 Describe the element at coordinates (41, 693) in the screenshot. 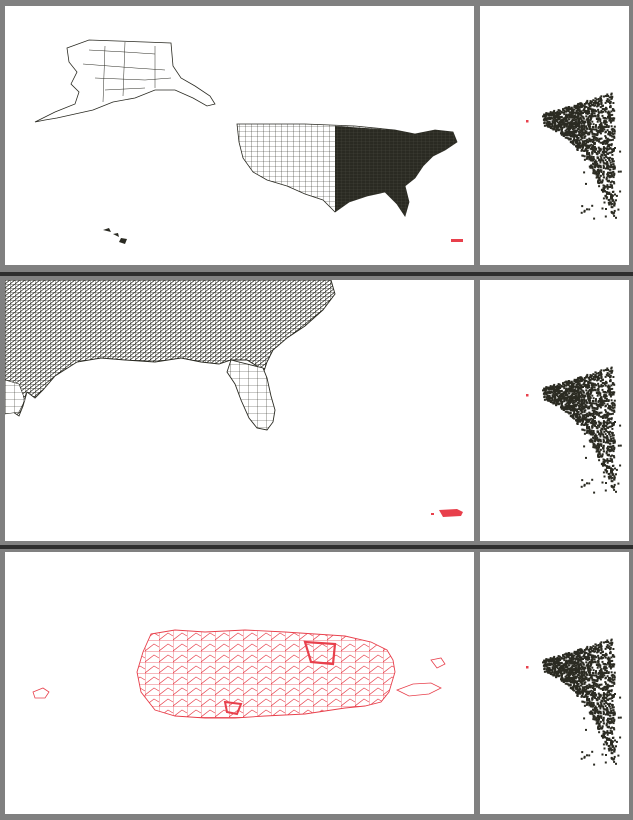

I see `mona-island` at that location.